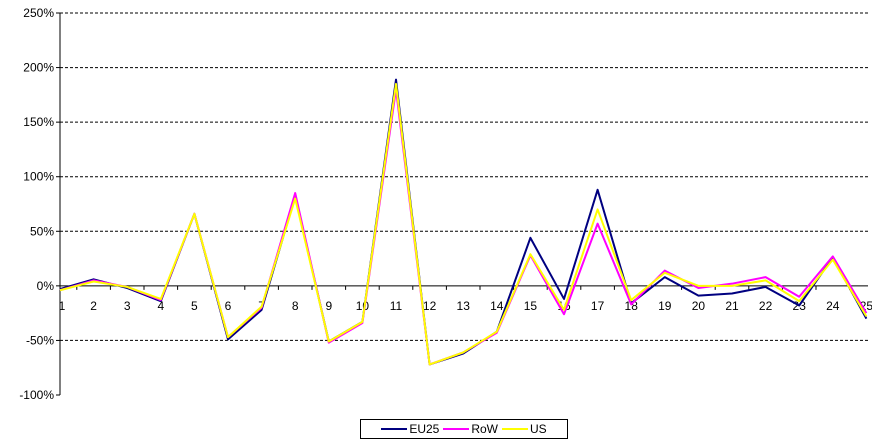  What do you see at coordinates (36, 395) in the screenshot?
I see `y-tick-label: -100%` at bounding box center [36, 395].